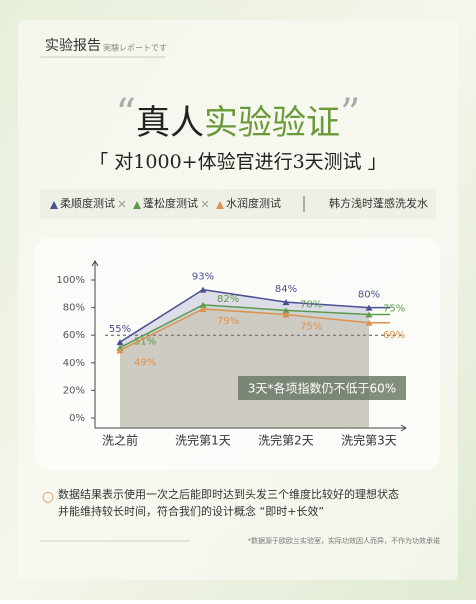 This screenshot has width=476, height=604. I want to click on header-subtitle: 実験レポートです, so click(135, 48).